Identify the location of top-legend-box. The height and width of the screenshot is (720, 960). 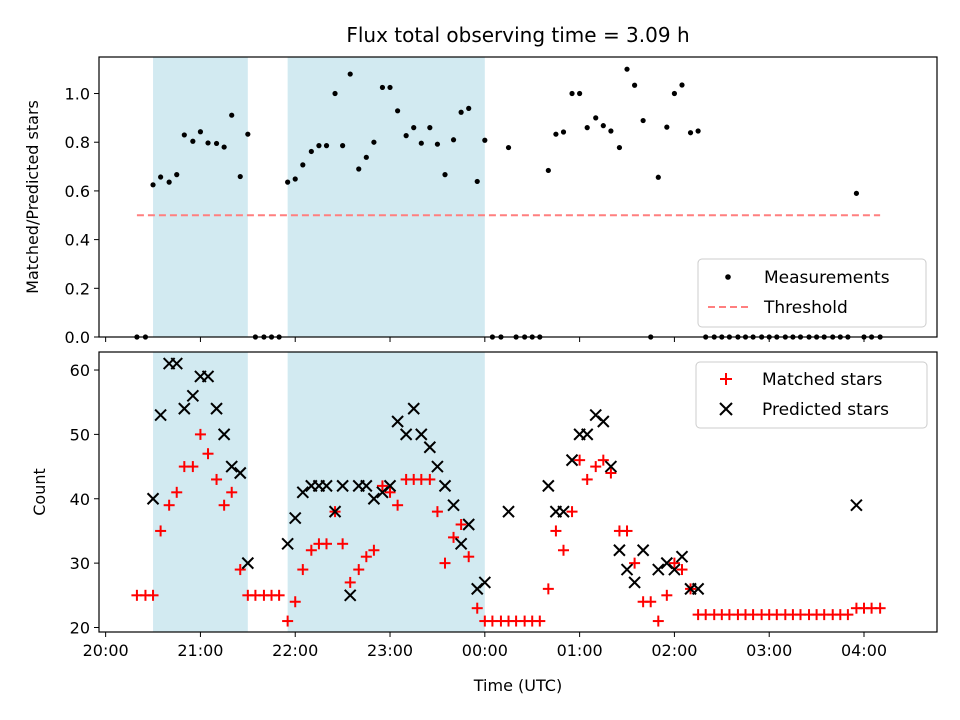
(812, 293).